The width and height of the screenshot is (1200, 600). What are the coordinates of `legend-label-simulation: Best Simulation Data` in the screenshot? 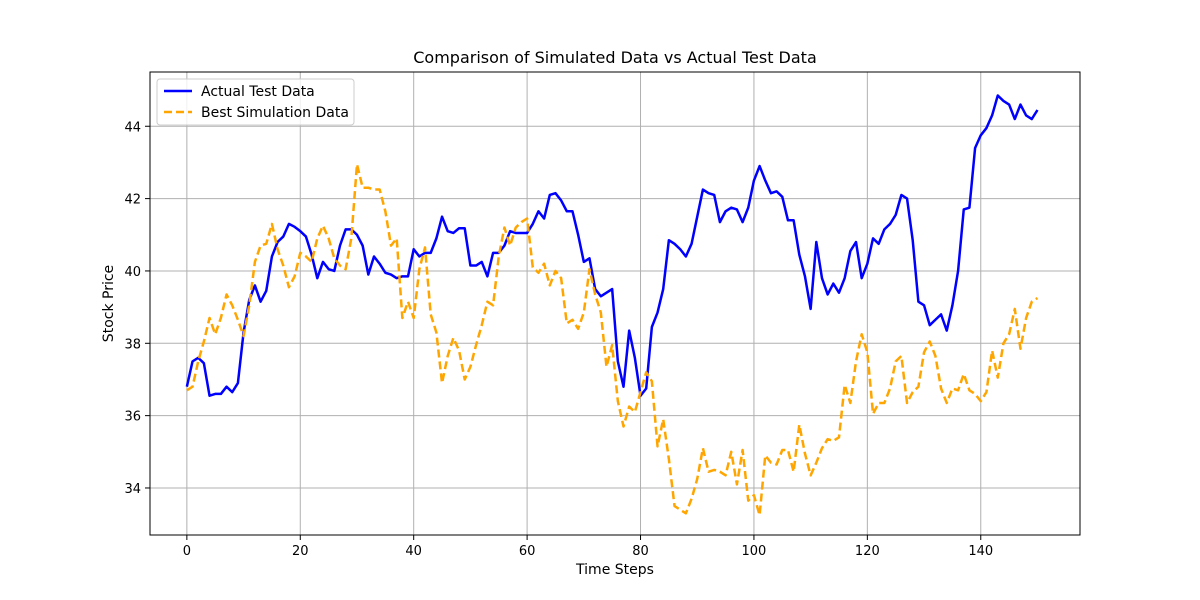 It's located at (275, 113).